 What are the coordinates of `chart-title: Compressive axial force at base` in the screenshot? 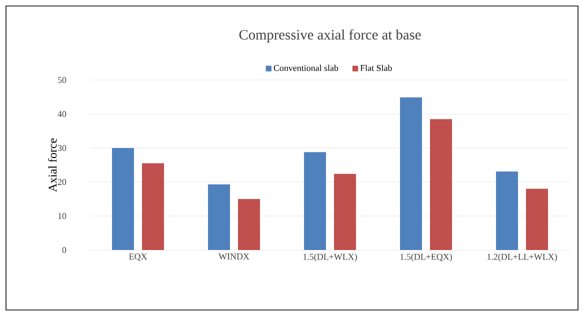 It's located at (330, 35).